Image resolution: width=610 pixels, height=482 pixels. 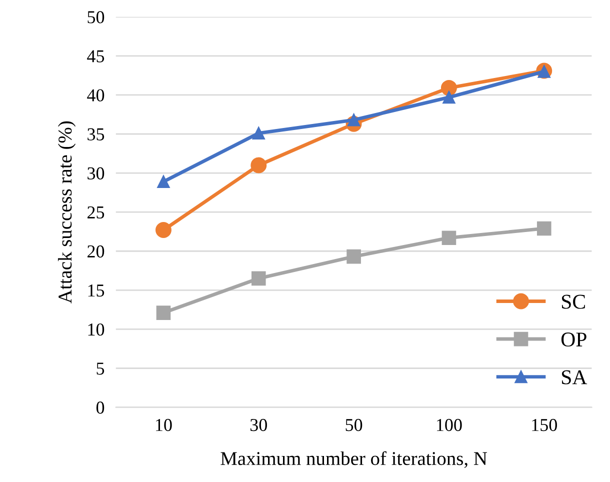 I want to click on y-tick-label: 35, so click(x=96, y=134).